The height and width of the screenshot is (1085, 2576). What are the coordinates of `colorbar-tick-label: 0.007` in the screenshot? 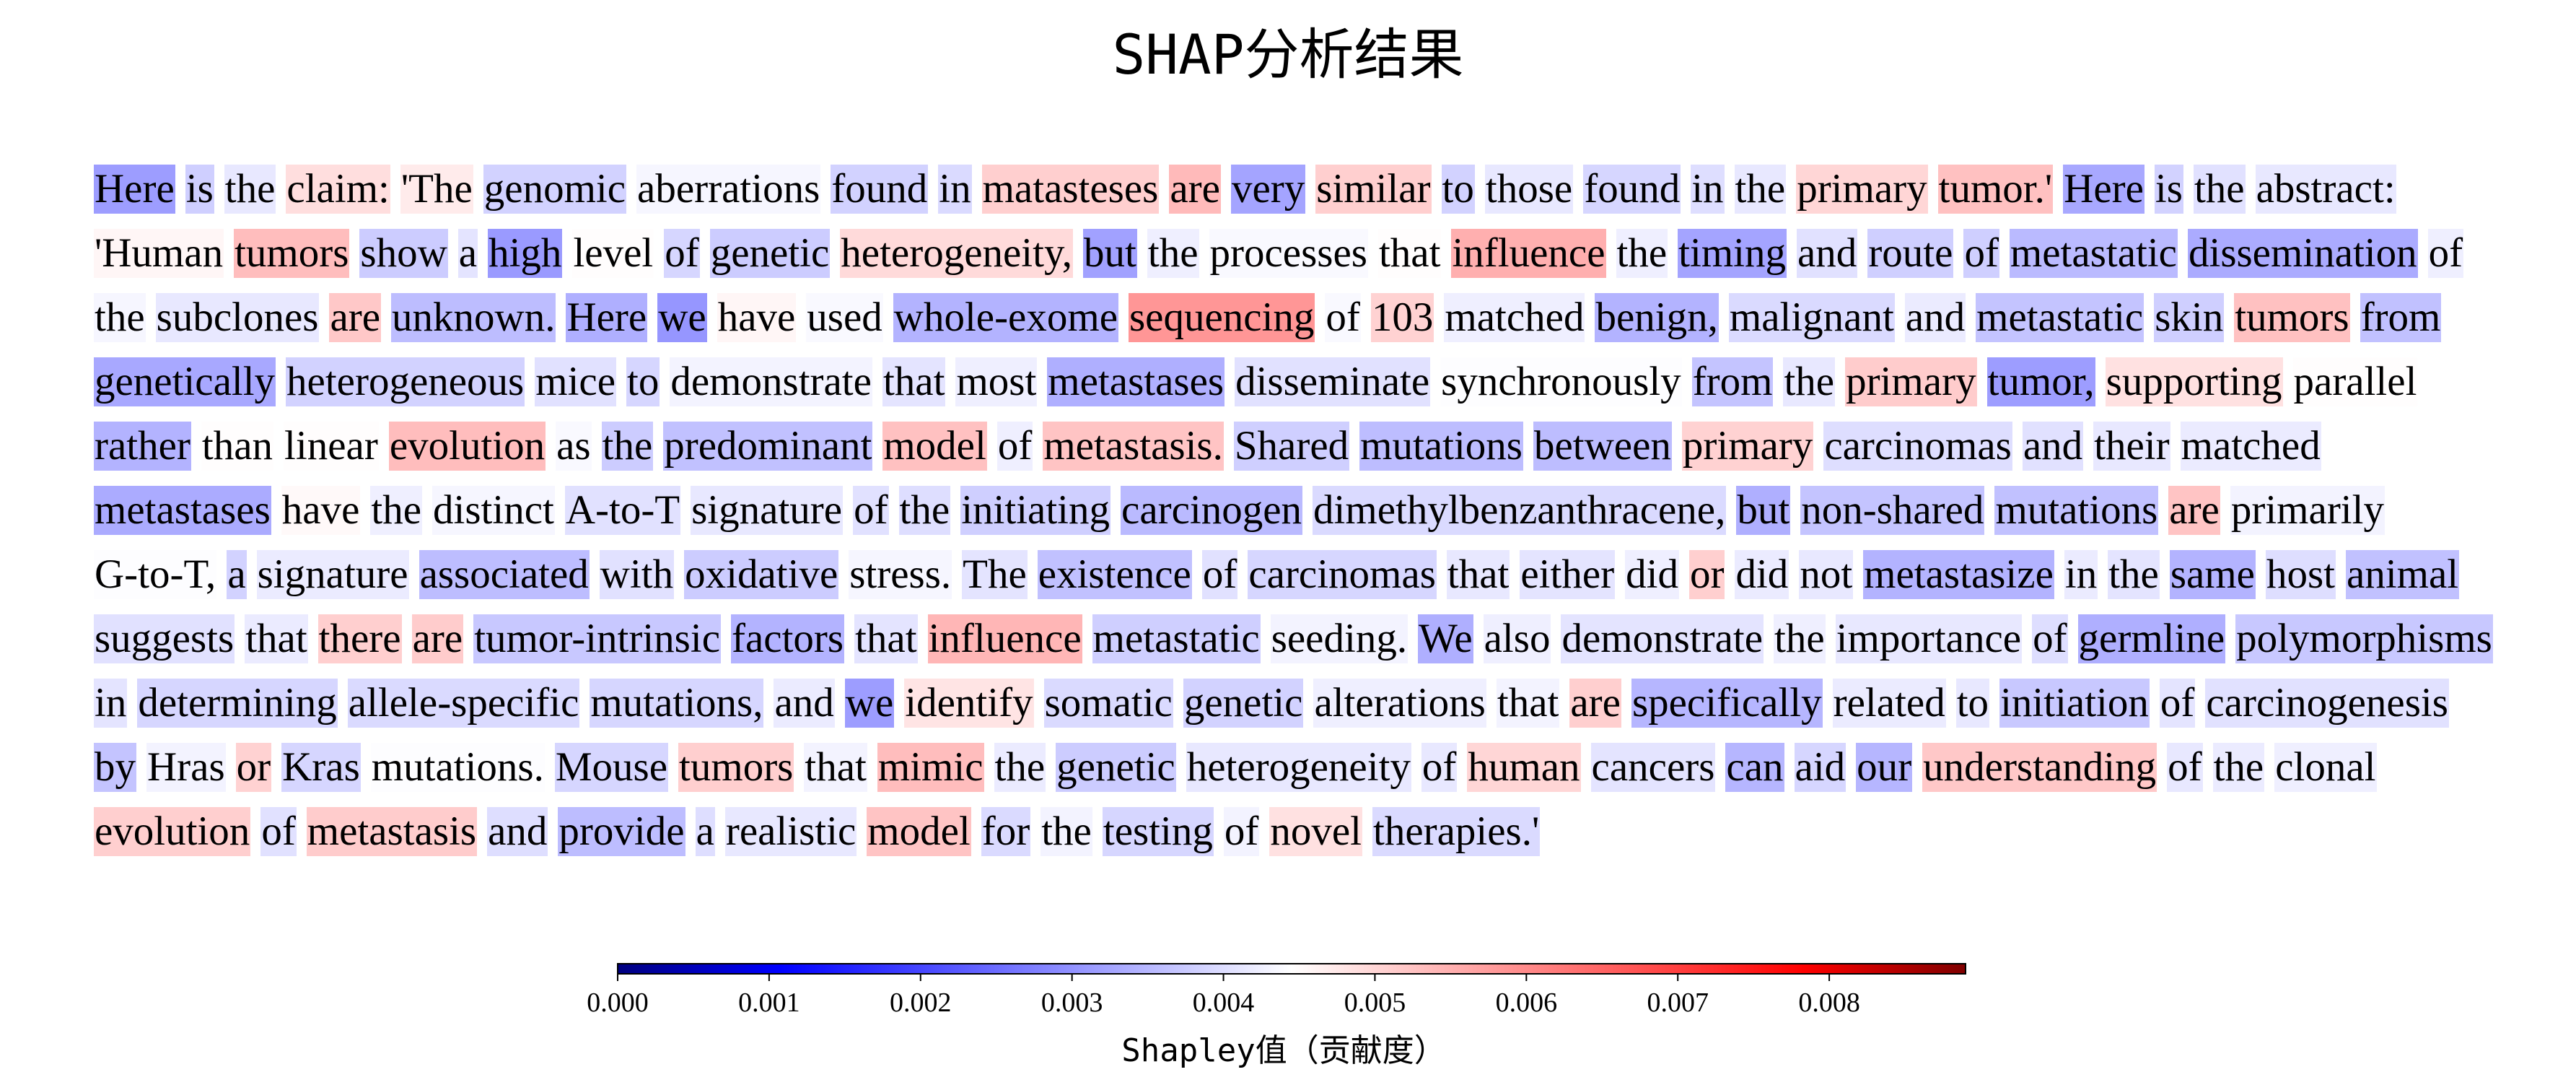 It's located at (1678, 1003).